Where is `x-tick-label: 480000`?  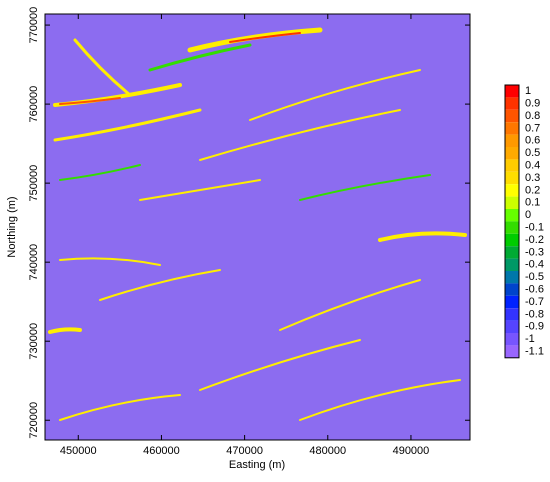 x-tick-label: 480000 is located at coordinates (327, 451).